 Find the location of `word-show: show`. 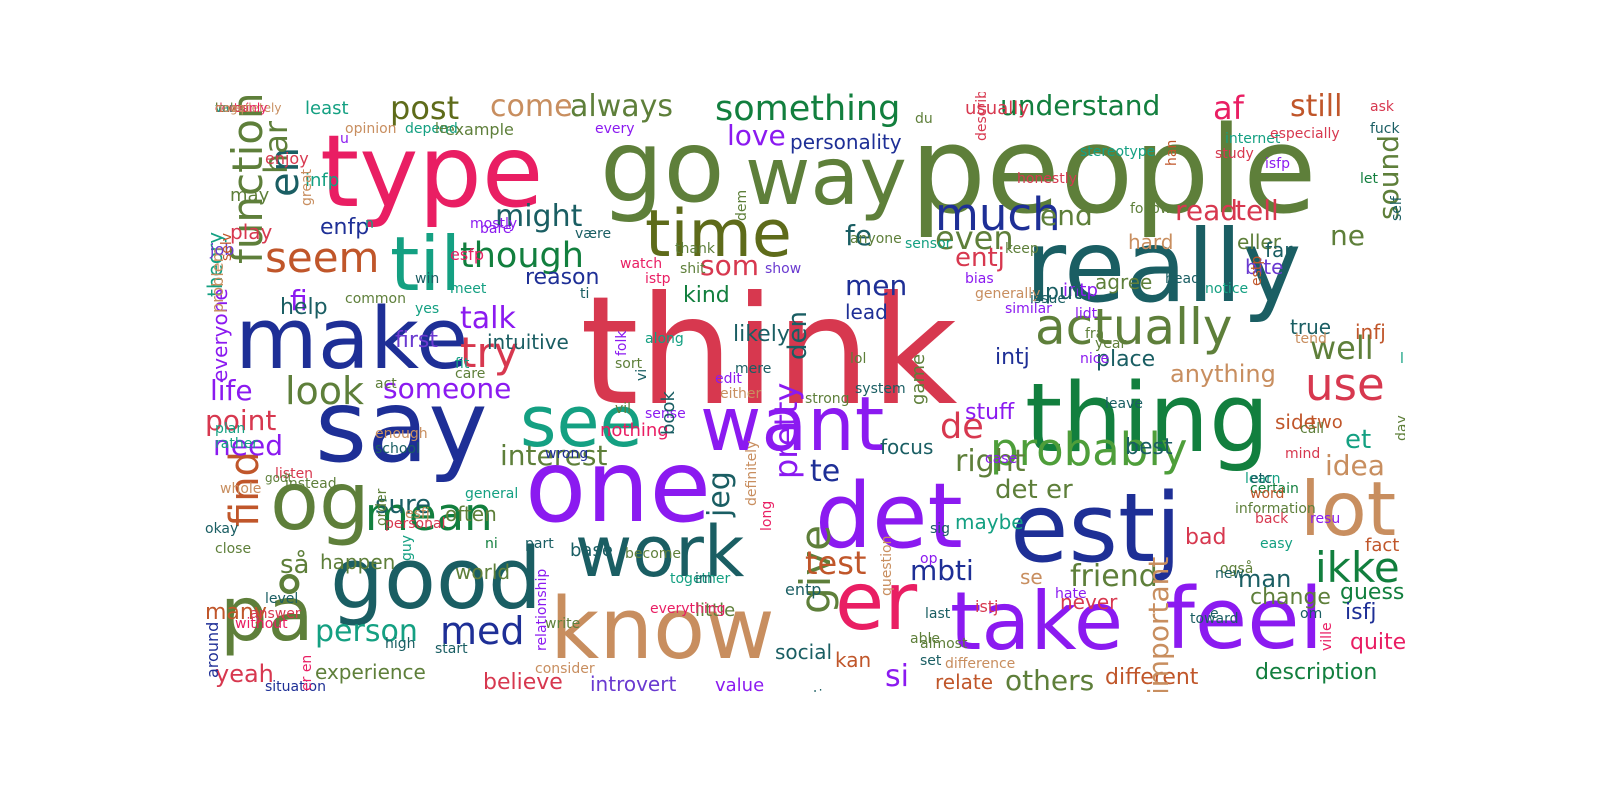

word-show: show is located at coordinates (783, 269).